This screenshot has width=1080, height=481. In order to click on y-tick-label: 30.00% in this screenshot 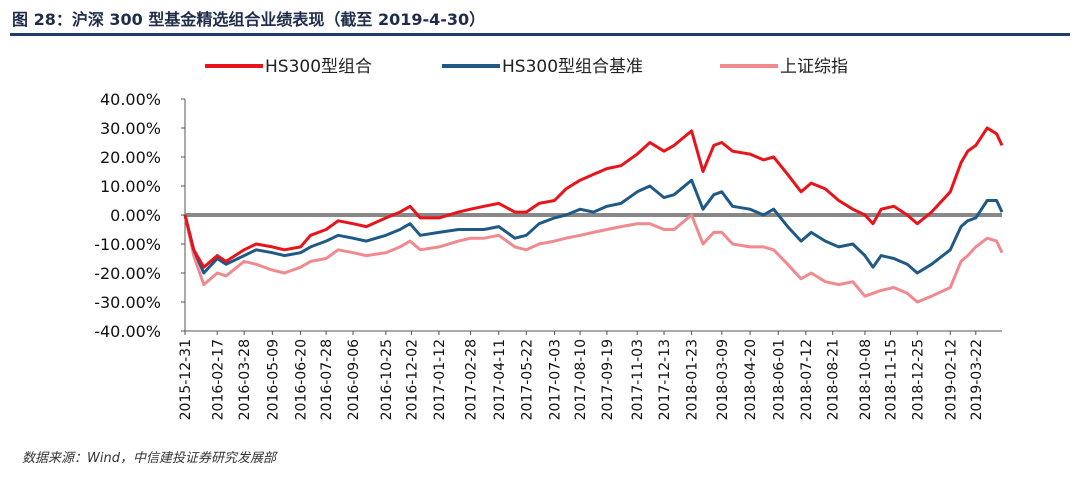, I will do `click(130, 128)`.